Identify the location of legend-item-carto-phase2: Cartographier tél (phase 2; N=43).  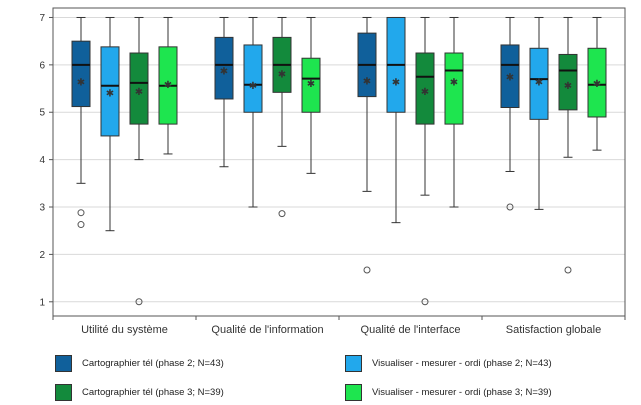
(139, 363).